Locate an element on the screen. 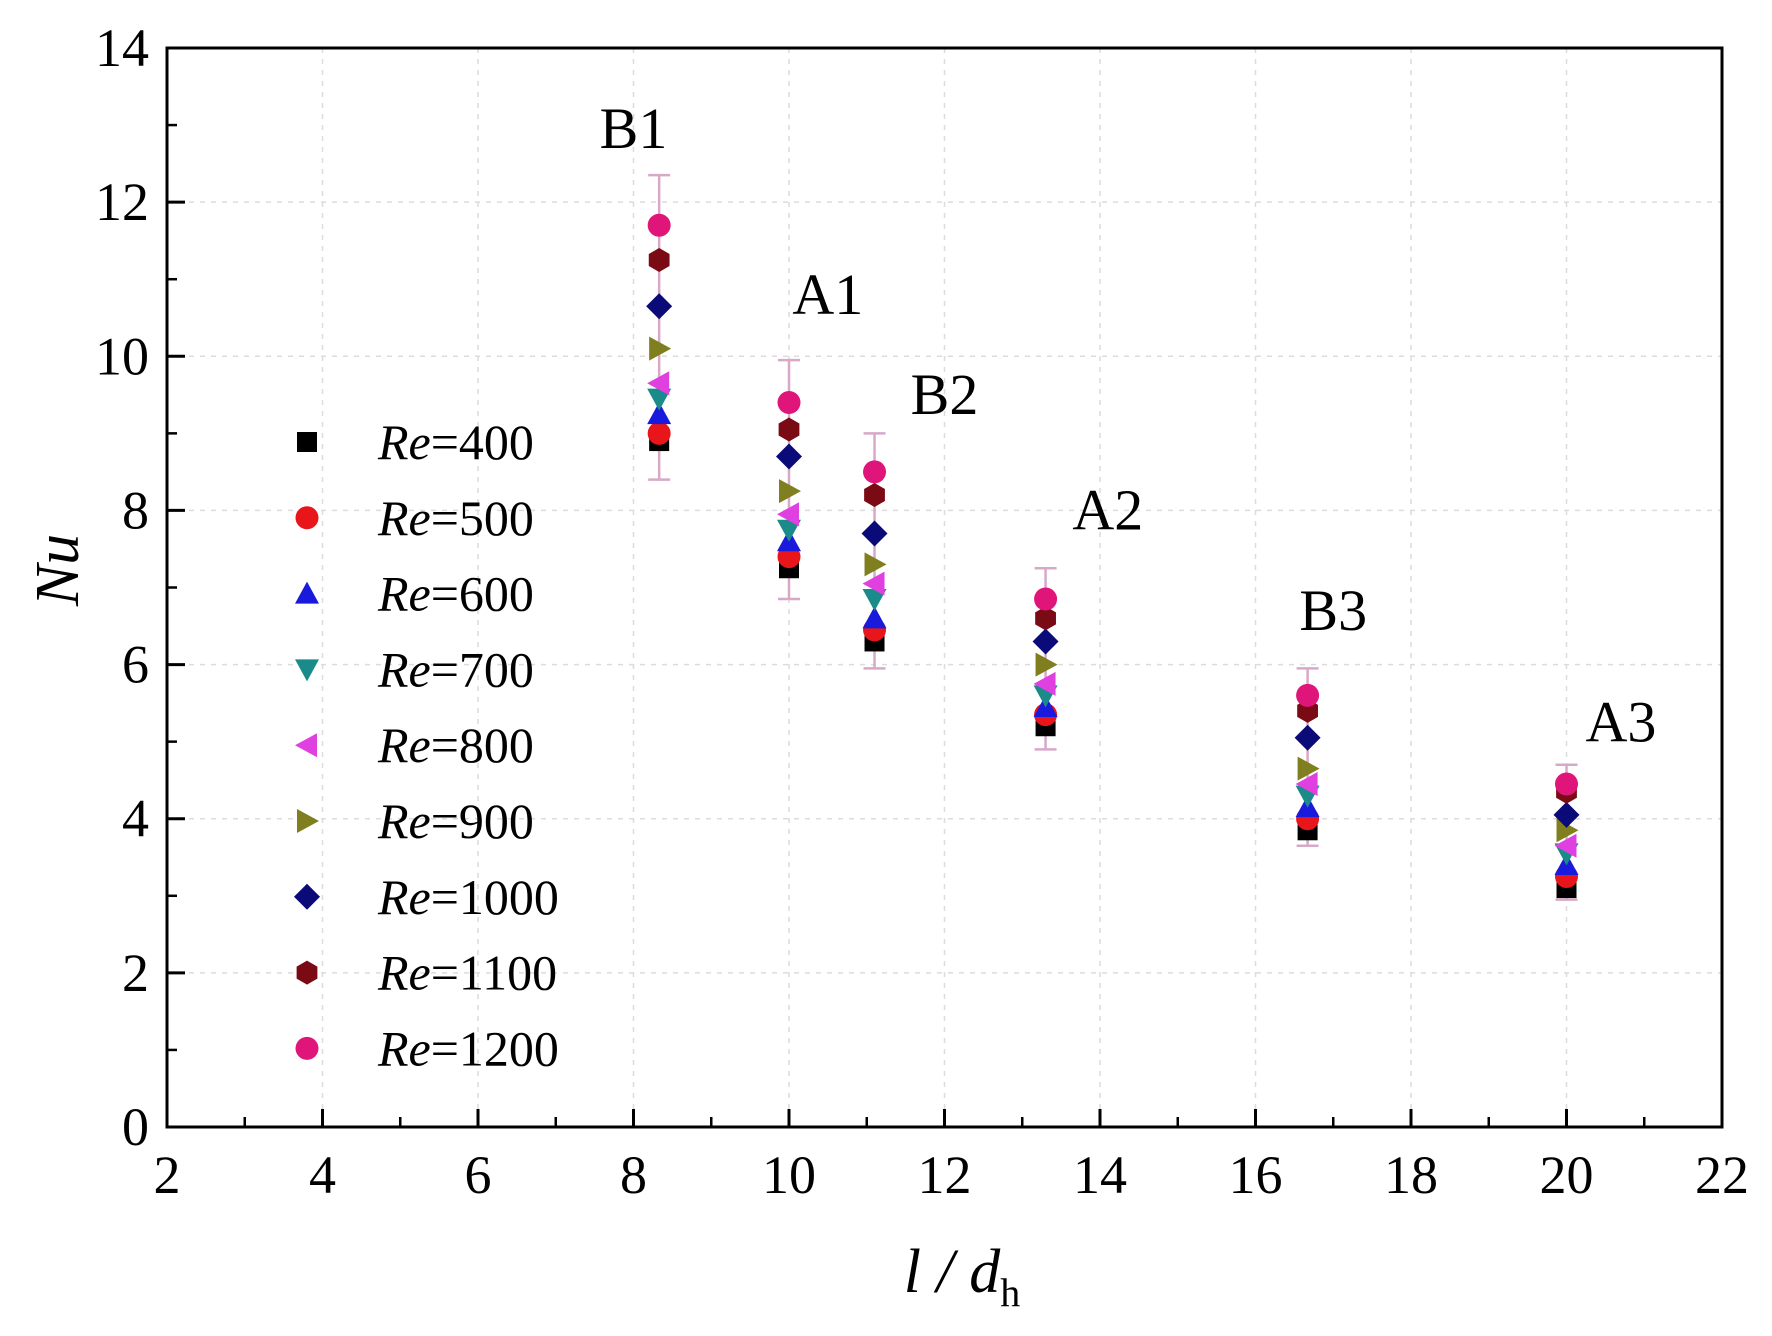 The image size is (1772, 1336). legend-label: Re=700 is located at coordinates (455, 669).